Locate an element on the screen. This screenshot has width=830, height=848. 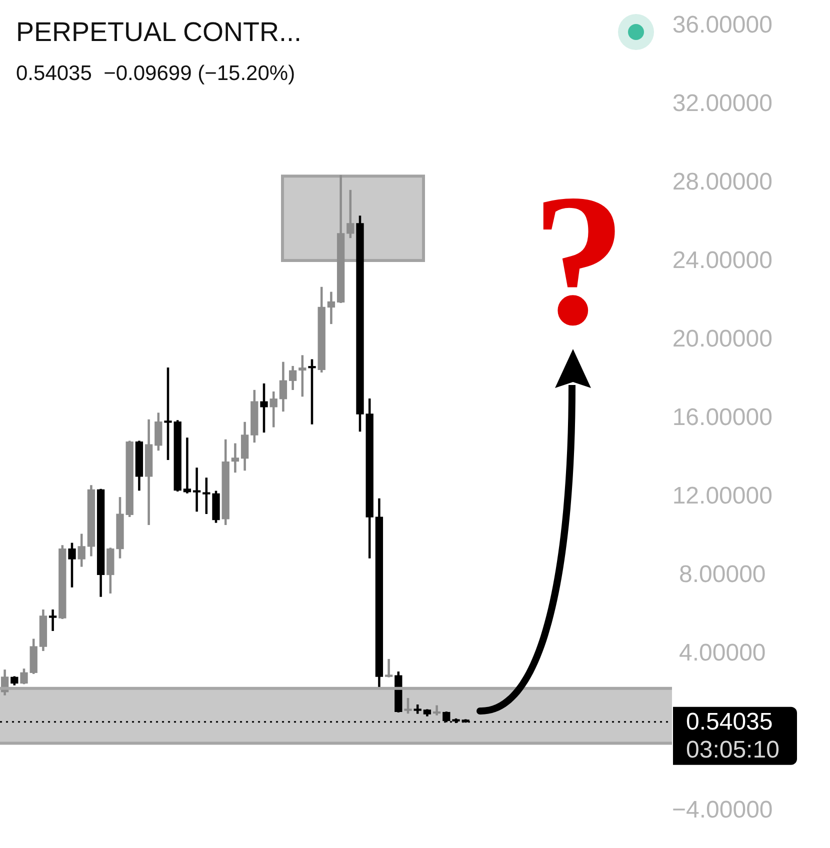
y-tick-label: 36.00000 is located at coordinates (722, 25).